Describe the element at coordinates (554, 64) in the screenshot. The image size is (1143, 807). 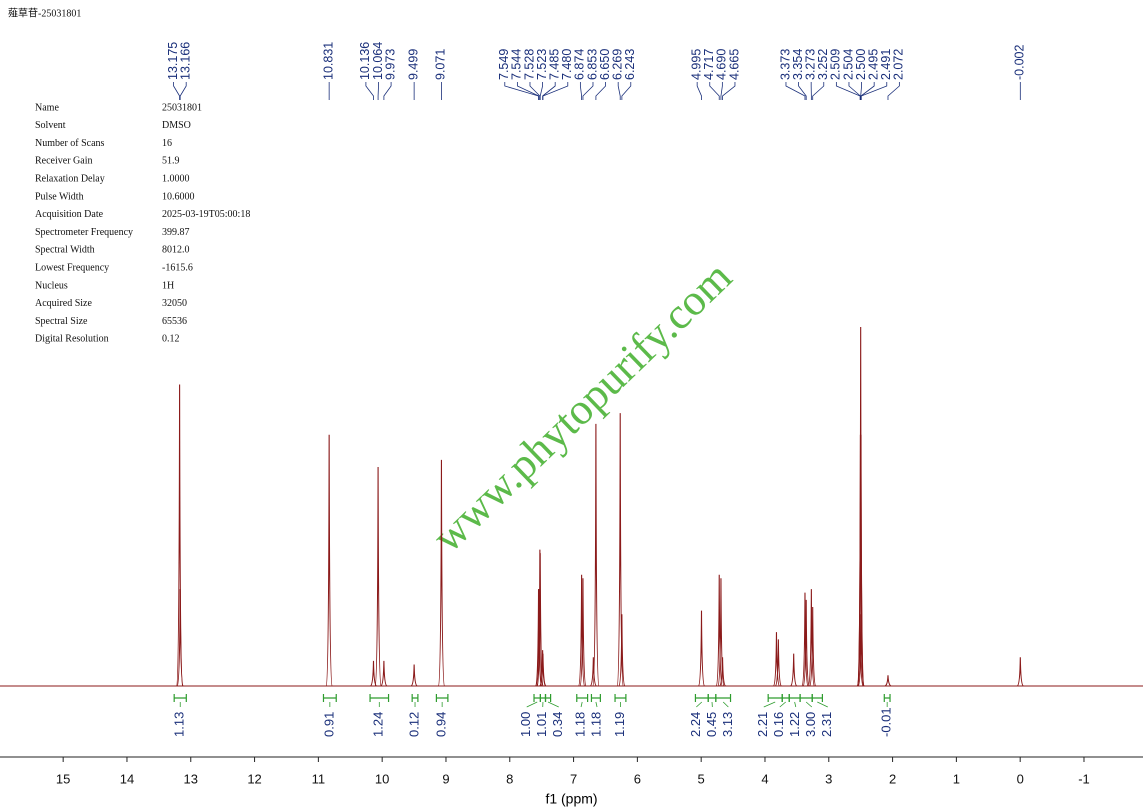
I see `peak-label: 7.485` at that location.